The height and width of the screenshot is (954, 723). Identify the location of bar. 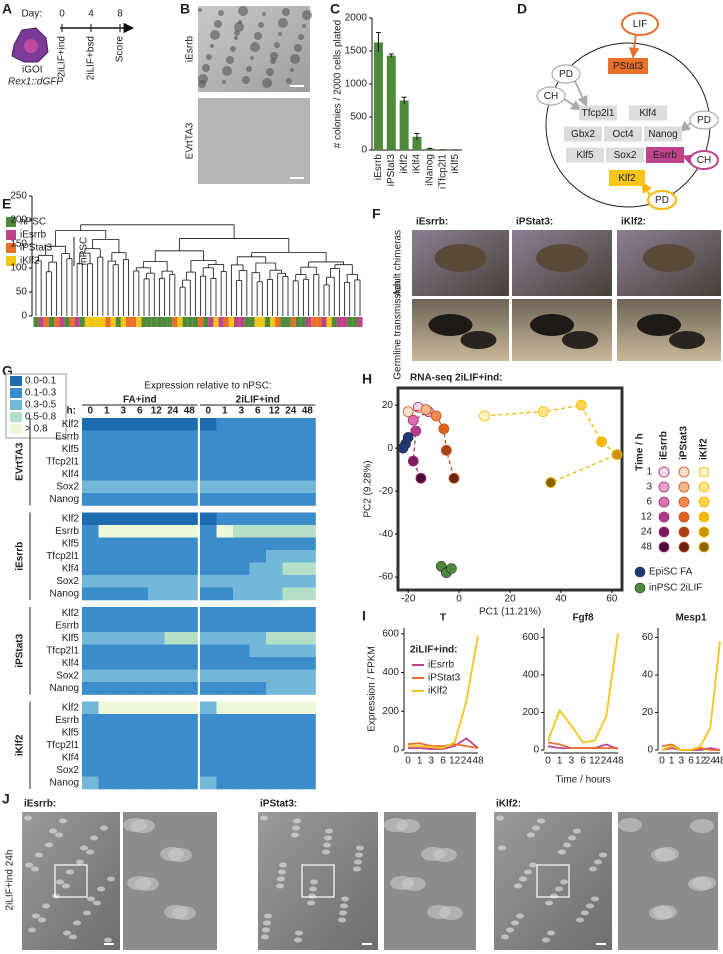
(391, 103).